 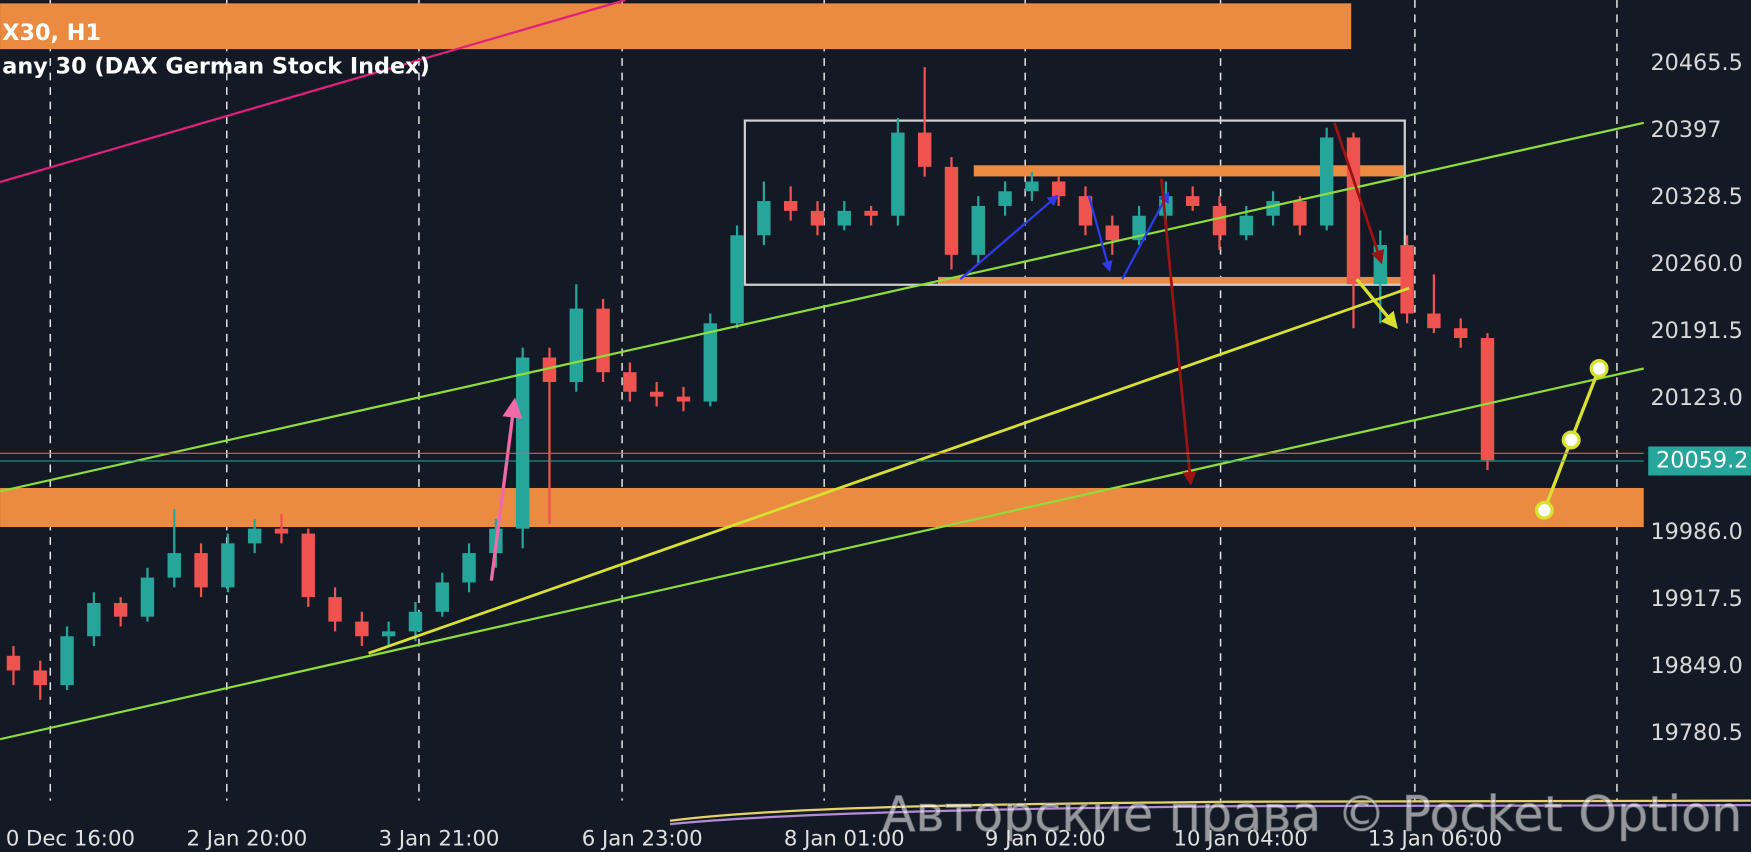 I want to click on symbol: X30, H1, so click(x=51, y=33).